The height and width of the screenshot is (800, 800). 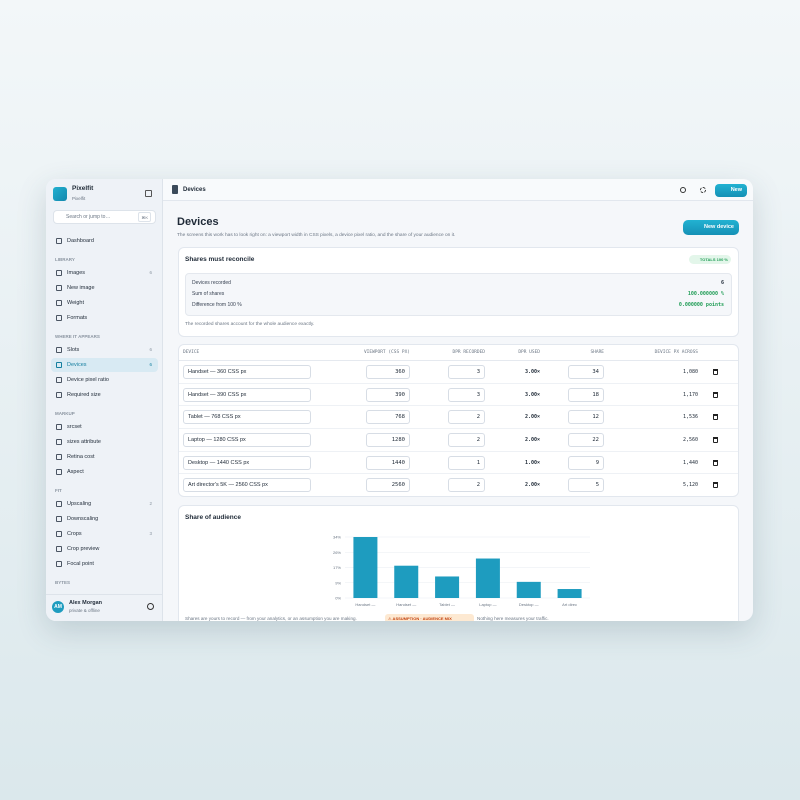 I want to click on nav-item: Aspect, so click(x=75, y=472).